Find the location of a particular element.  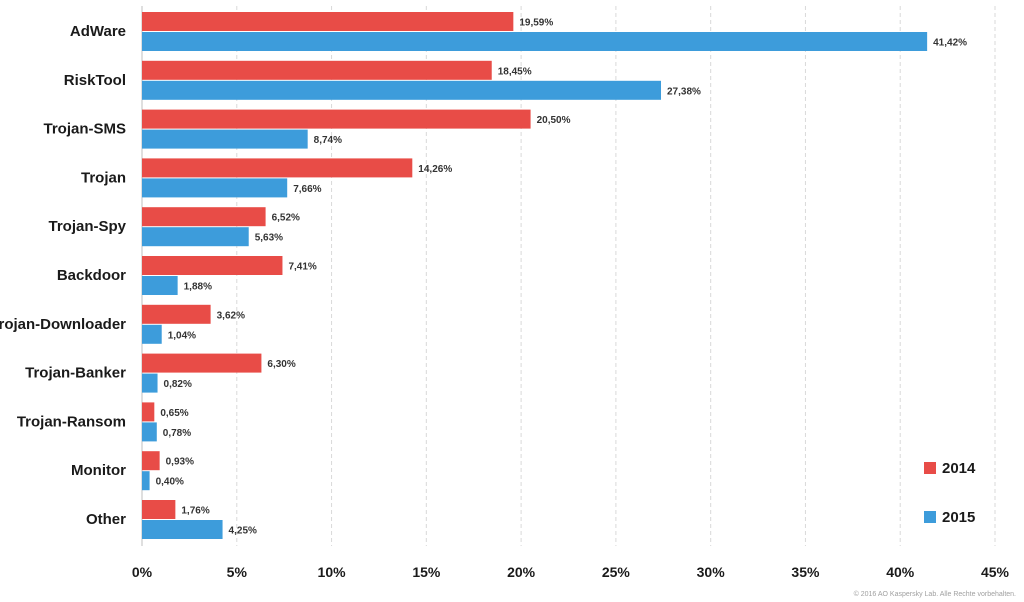

category-label: AdWare is located at coordinates (98, 31).